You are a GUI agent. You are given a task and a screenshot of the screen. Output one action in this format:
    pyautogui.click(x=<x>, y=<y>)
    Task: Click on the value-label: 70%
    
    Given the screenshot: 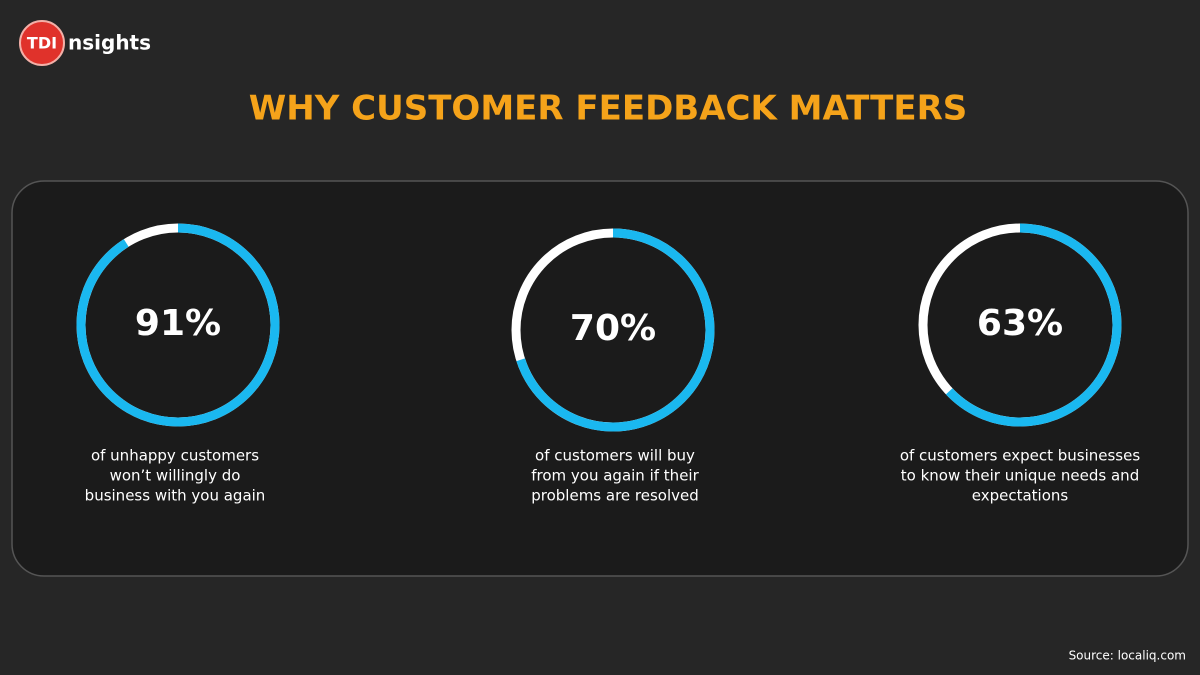 What is the action you would take?
    pyautogui.click(x=613, y=328)
    